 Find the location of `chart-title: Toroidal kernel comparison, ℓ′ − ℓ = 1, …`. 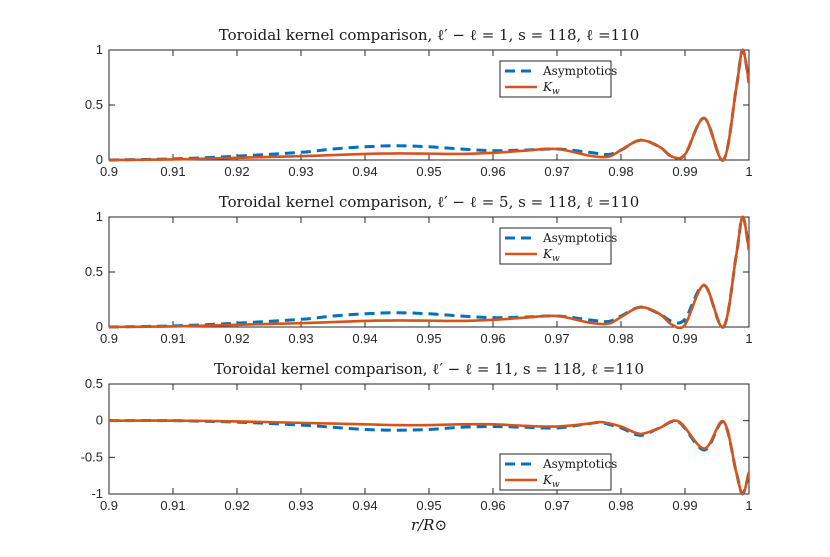

chart-title: Toroidal kernel comparison, ℓ′ − ℓ = 1, … is located at coordinates (429, 35).